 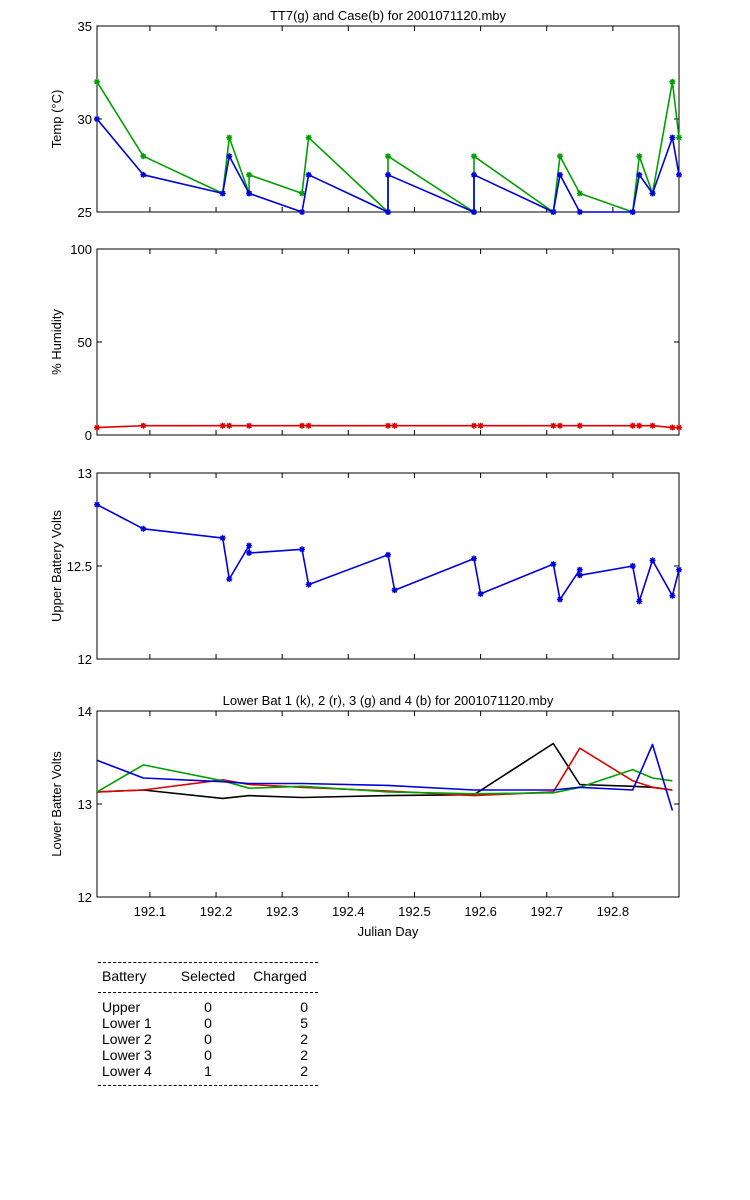 I want to click on y-tick-label: 35, so click(x=85, y=26).